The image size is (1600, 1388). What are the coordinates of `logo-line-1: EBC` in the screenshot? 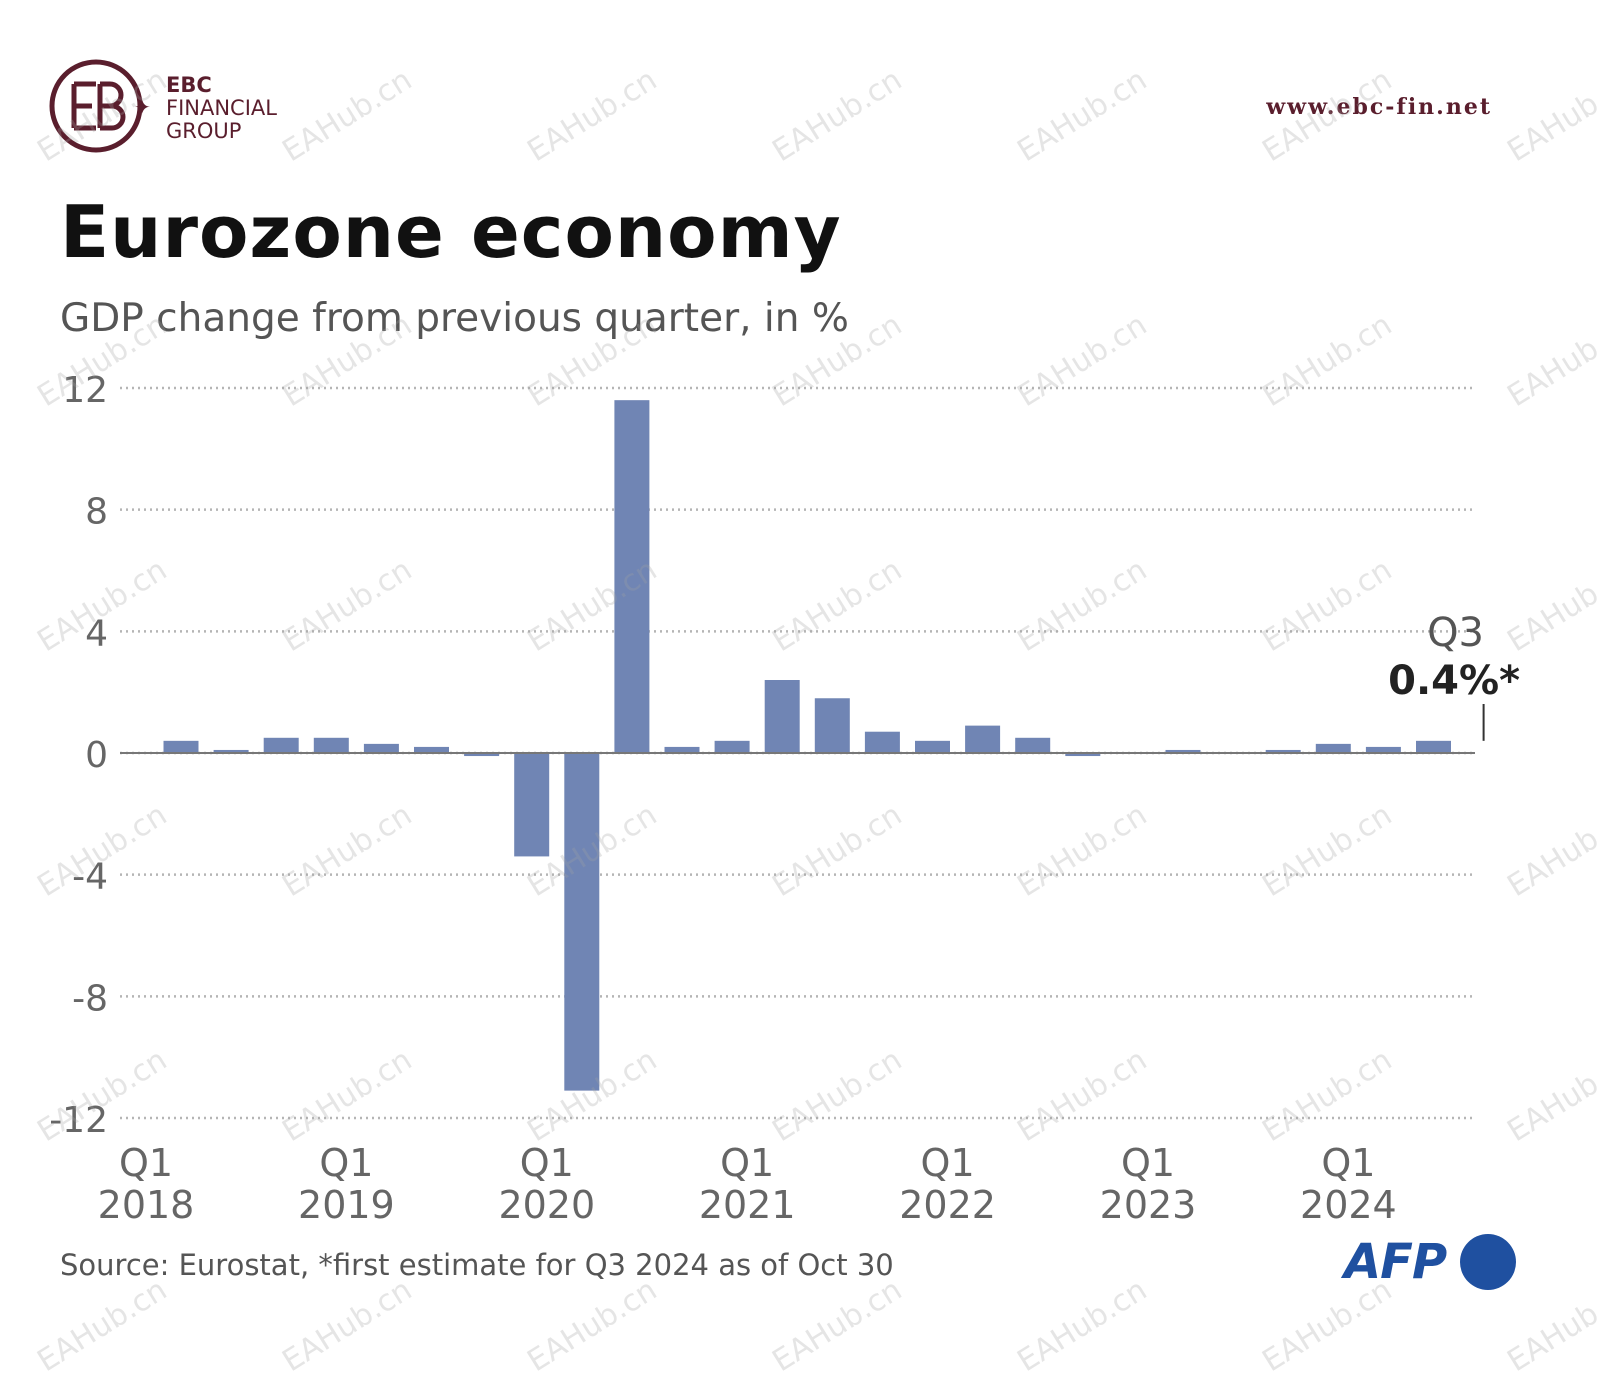 It's located at (189, 85).